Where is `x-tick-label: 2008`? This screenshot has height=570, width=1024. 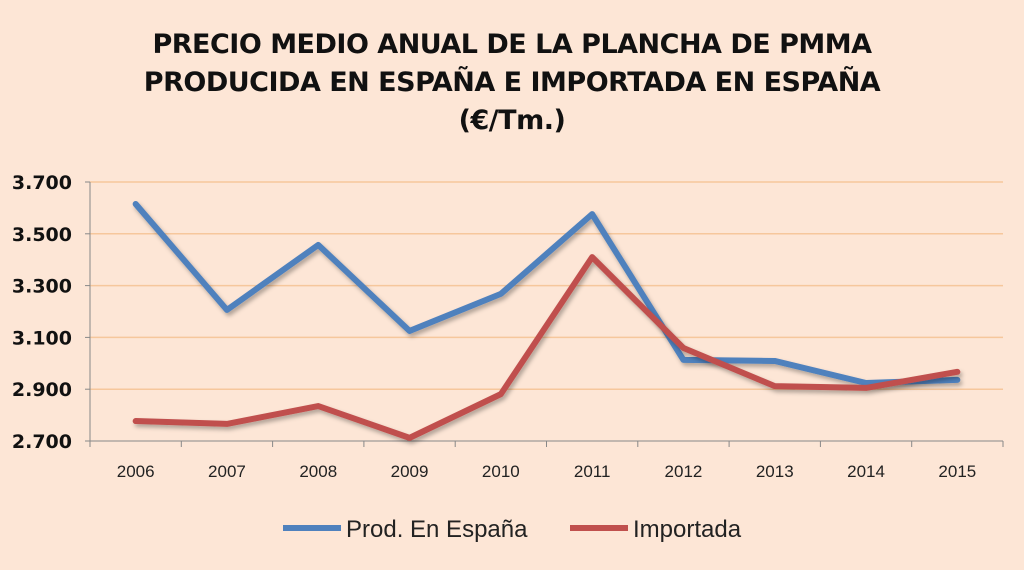 x-tick-label: 2008 is located at coordinates (318, 471).